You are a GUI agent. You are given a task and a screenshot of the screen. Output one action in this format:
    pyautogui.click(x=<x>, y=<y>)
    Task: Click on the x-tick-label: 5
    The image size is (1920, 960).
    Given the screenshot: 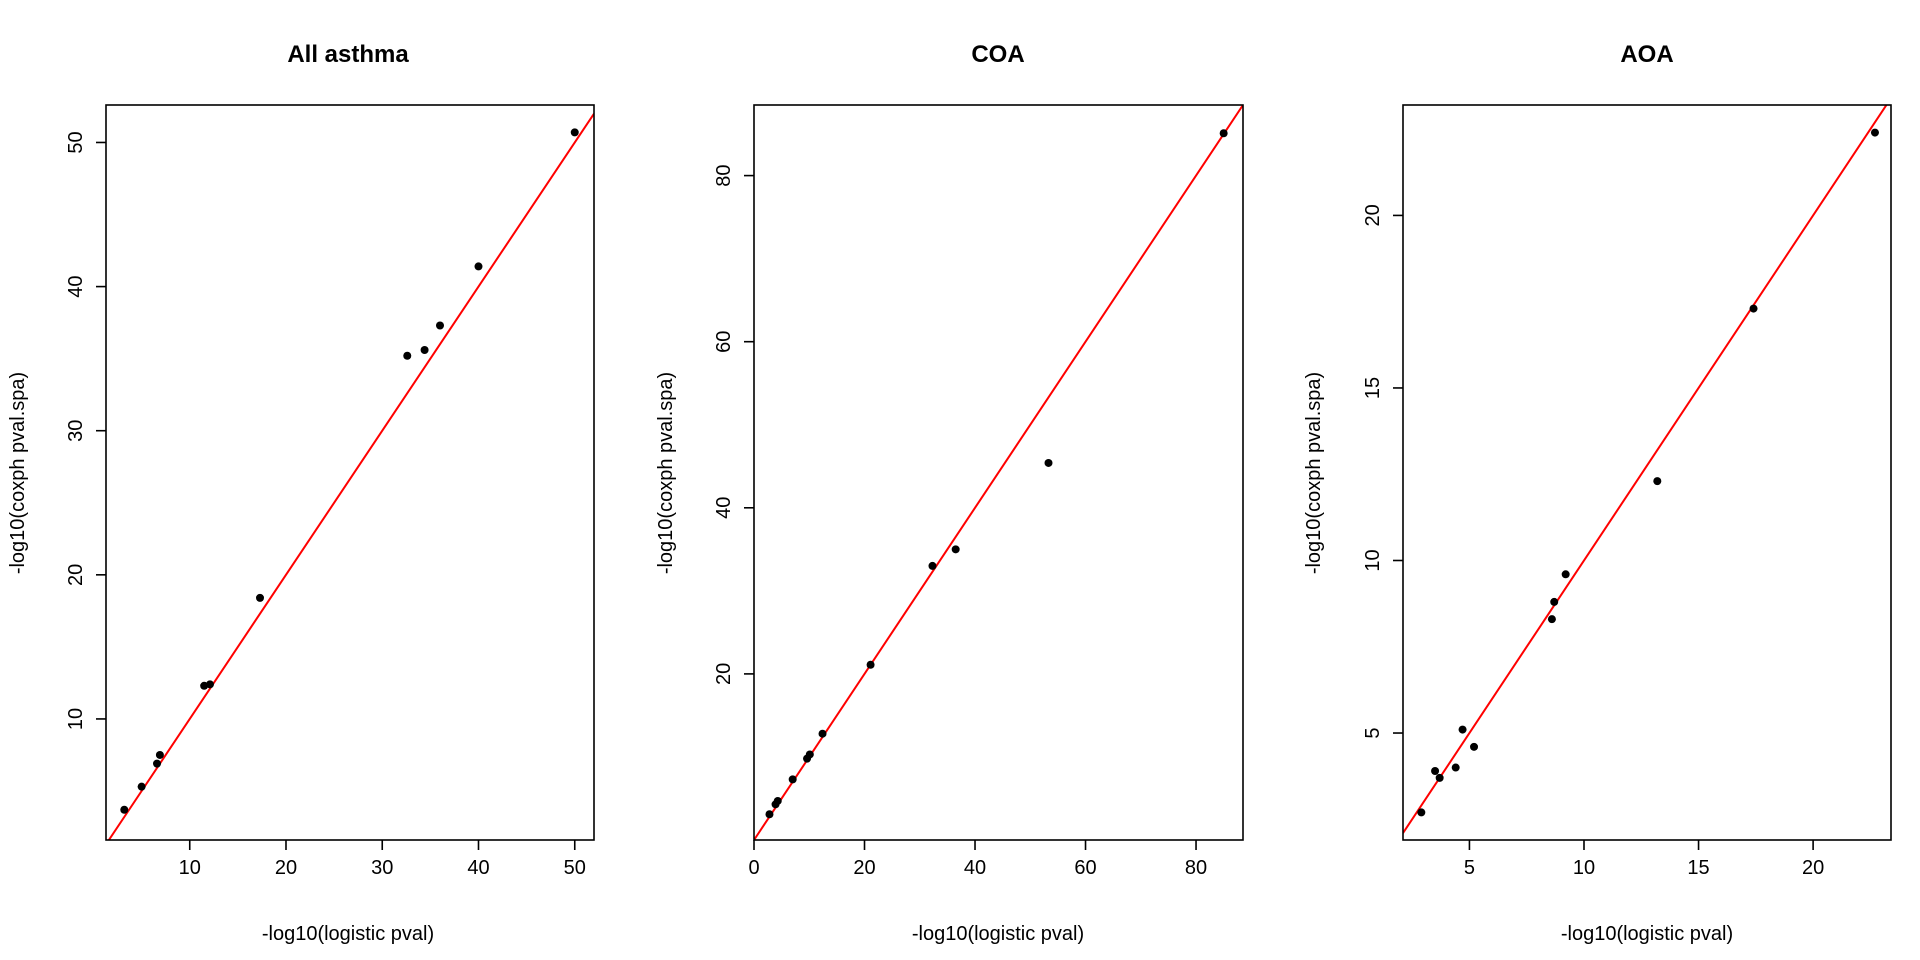 What is the action you would take?
    pyautogui.click(x=1469, y=868)
    